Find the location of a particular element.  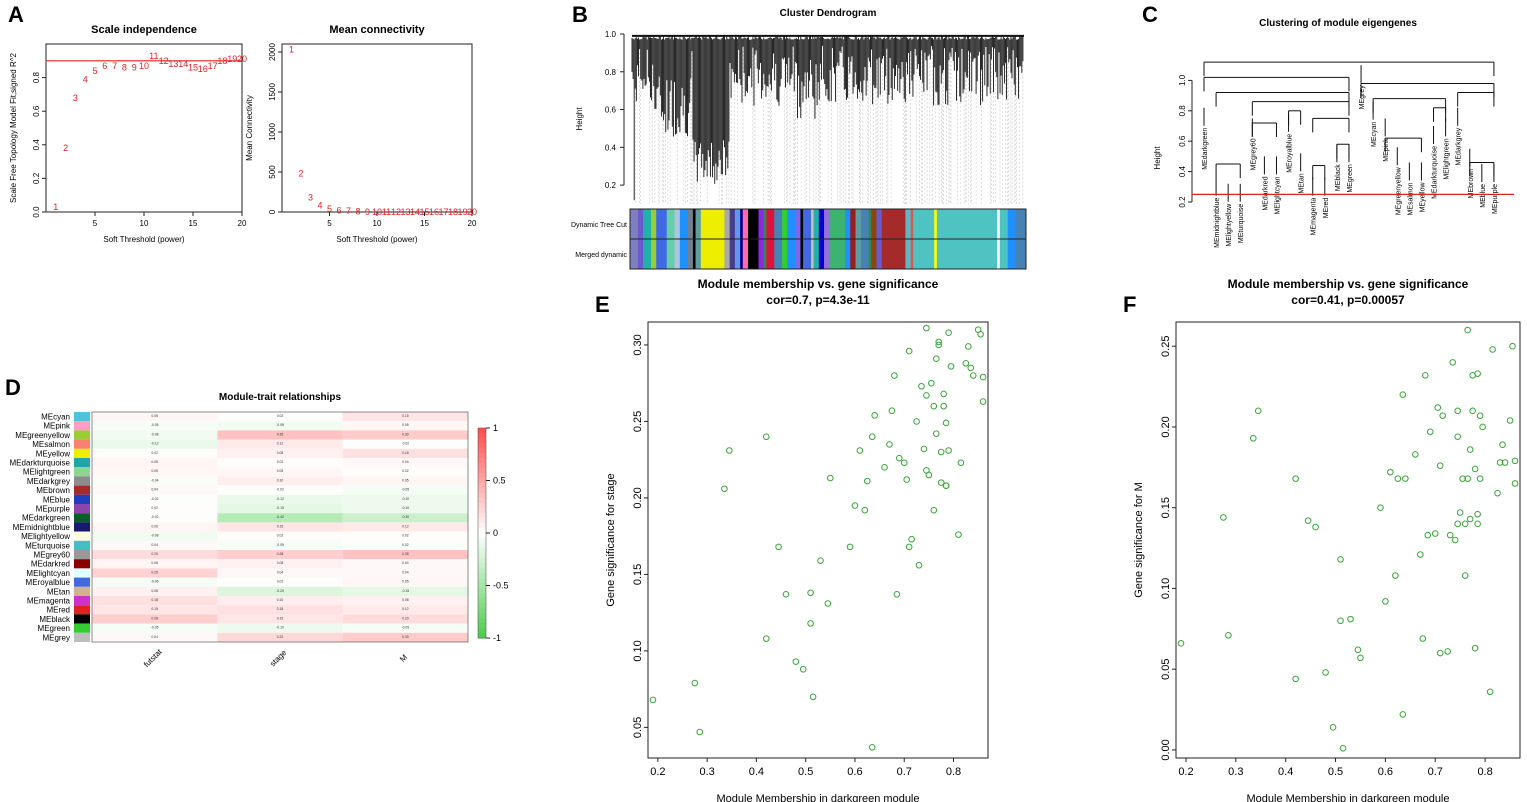

leaf-label: MEdarkred is located at coordinates (1265, 193).